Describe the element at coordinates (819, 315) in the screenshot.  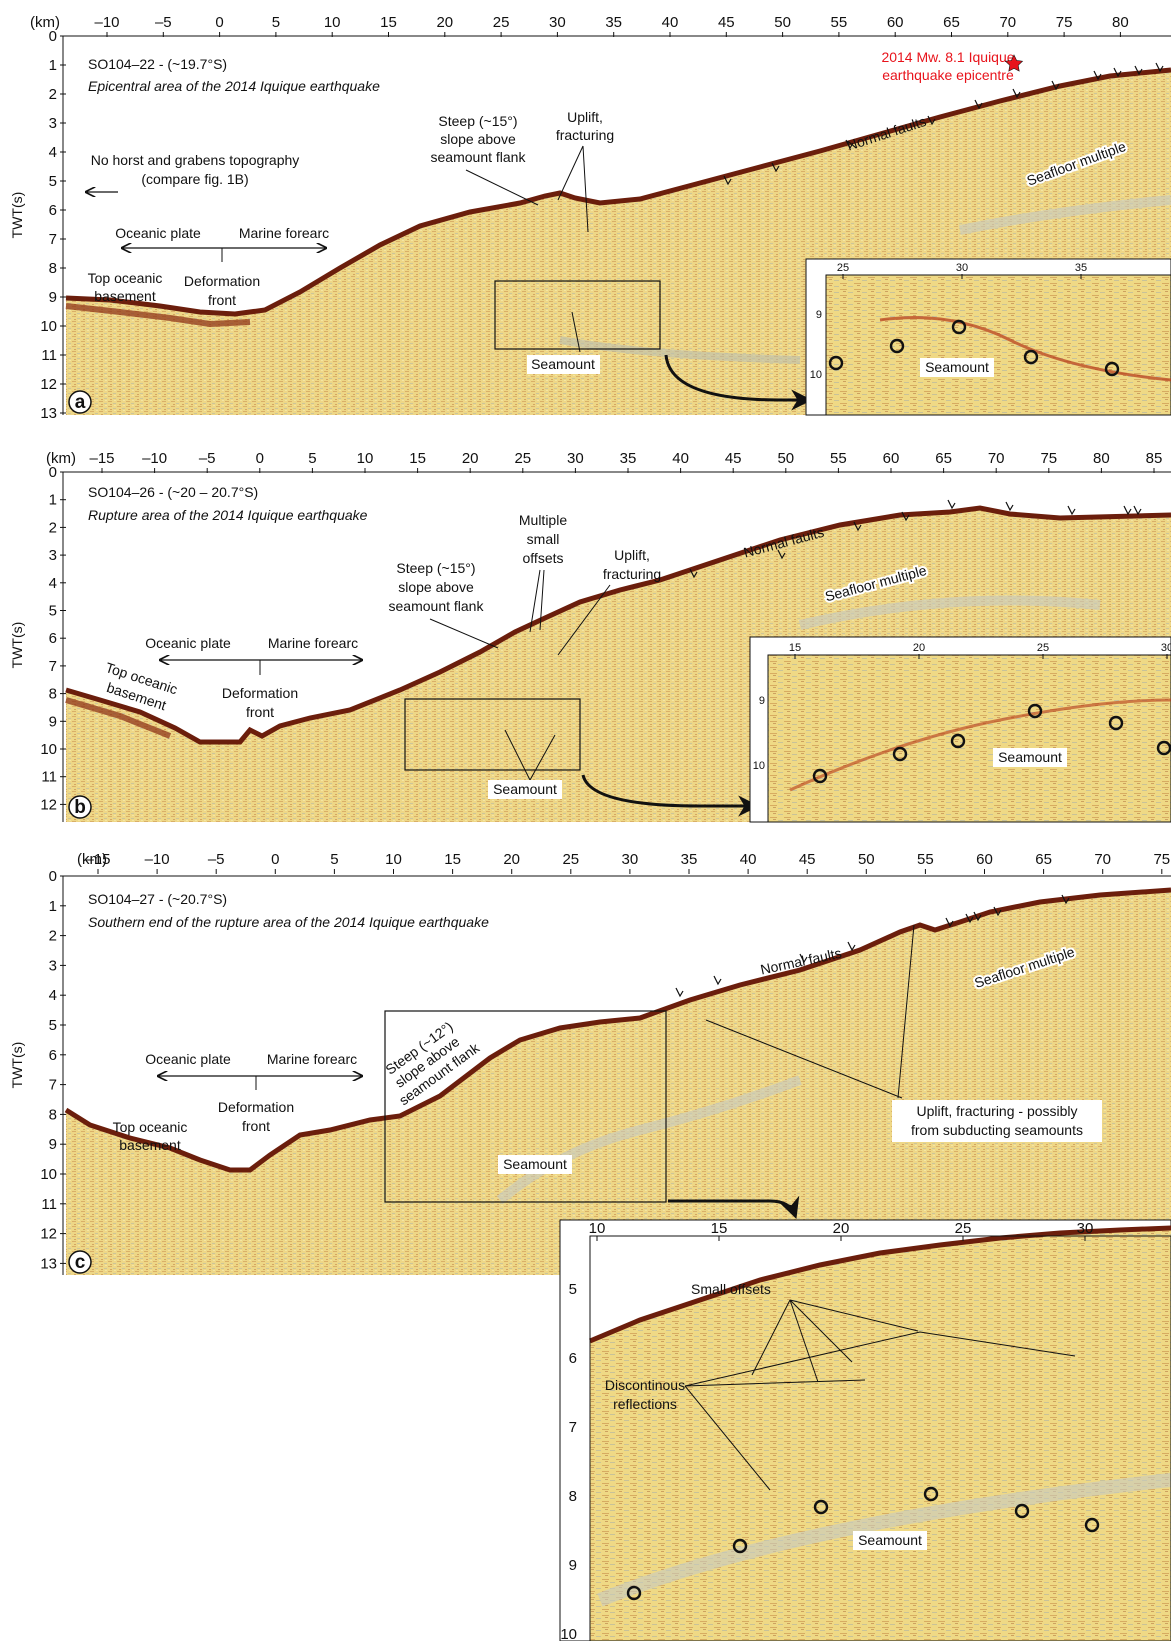
I see `inset-a-y-tick: 9` at that location.